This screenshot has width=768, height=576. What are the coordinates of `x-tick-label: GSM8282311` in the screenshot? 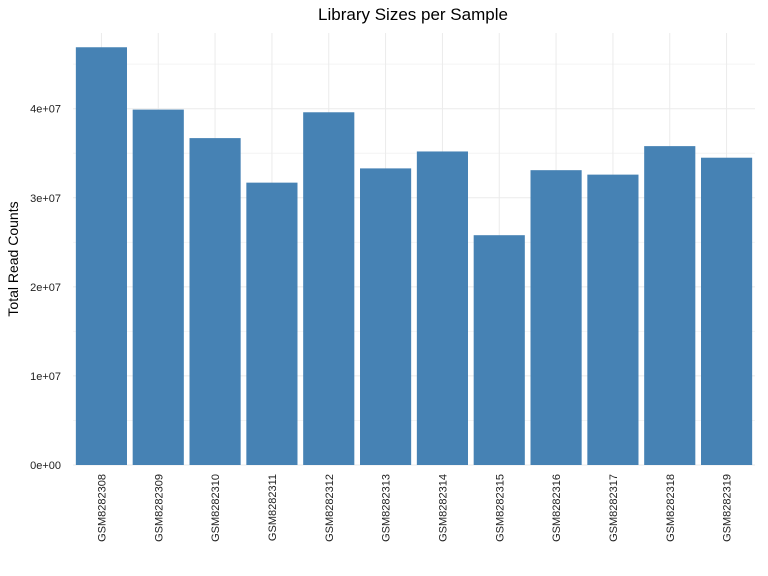 It's located at (273, 507).